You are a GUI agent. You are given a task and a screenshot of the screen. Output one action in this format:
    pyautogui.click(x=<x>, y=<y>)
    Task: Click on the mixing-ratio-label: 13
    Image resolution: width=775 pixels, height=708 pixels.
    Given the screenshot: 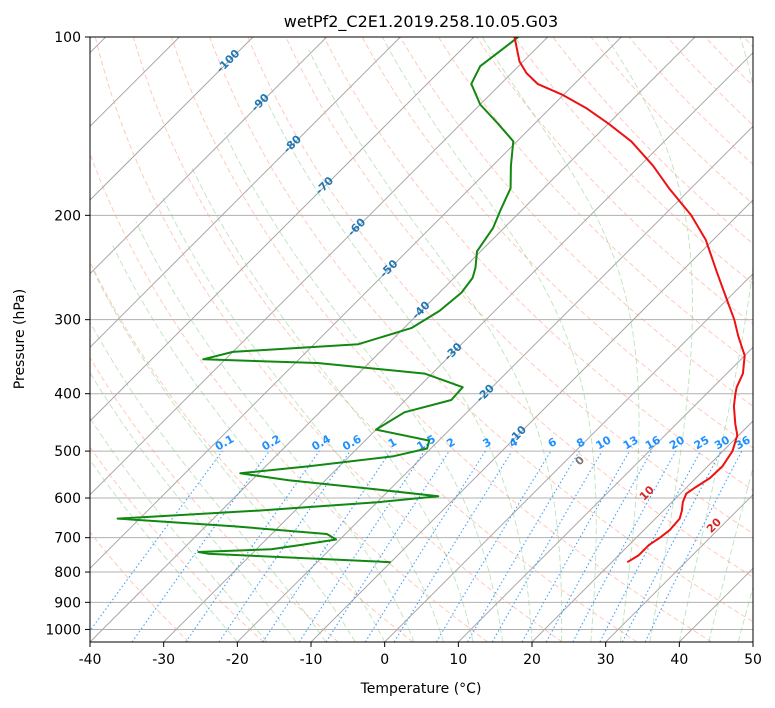 What is the action you would take?
    pyautogui.click(x=631, y=442)
    